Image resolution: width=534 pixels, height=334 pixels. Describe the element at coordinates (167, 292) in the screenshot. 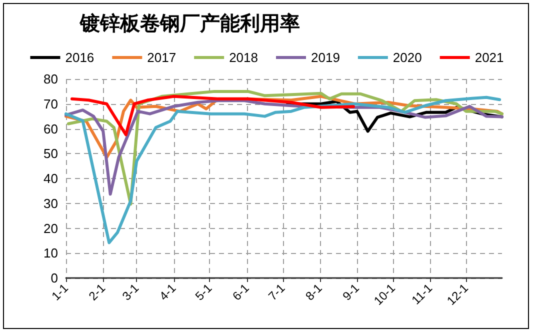

I see `x-tick-label: 4-1` at that location.